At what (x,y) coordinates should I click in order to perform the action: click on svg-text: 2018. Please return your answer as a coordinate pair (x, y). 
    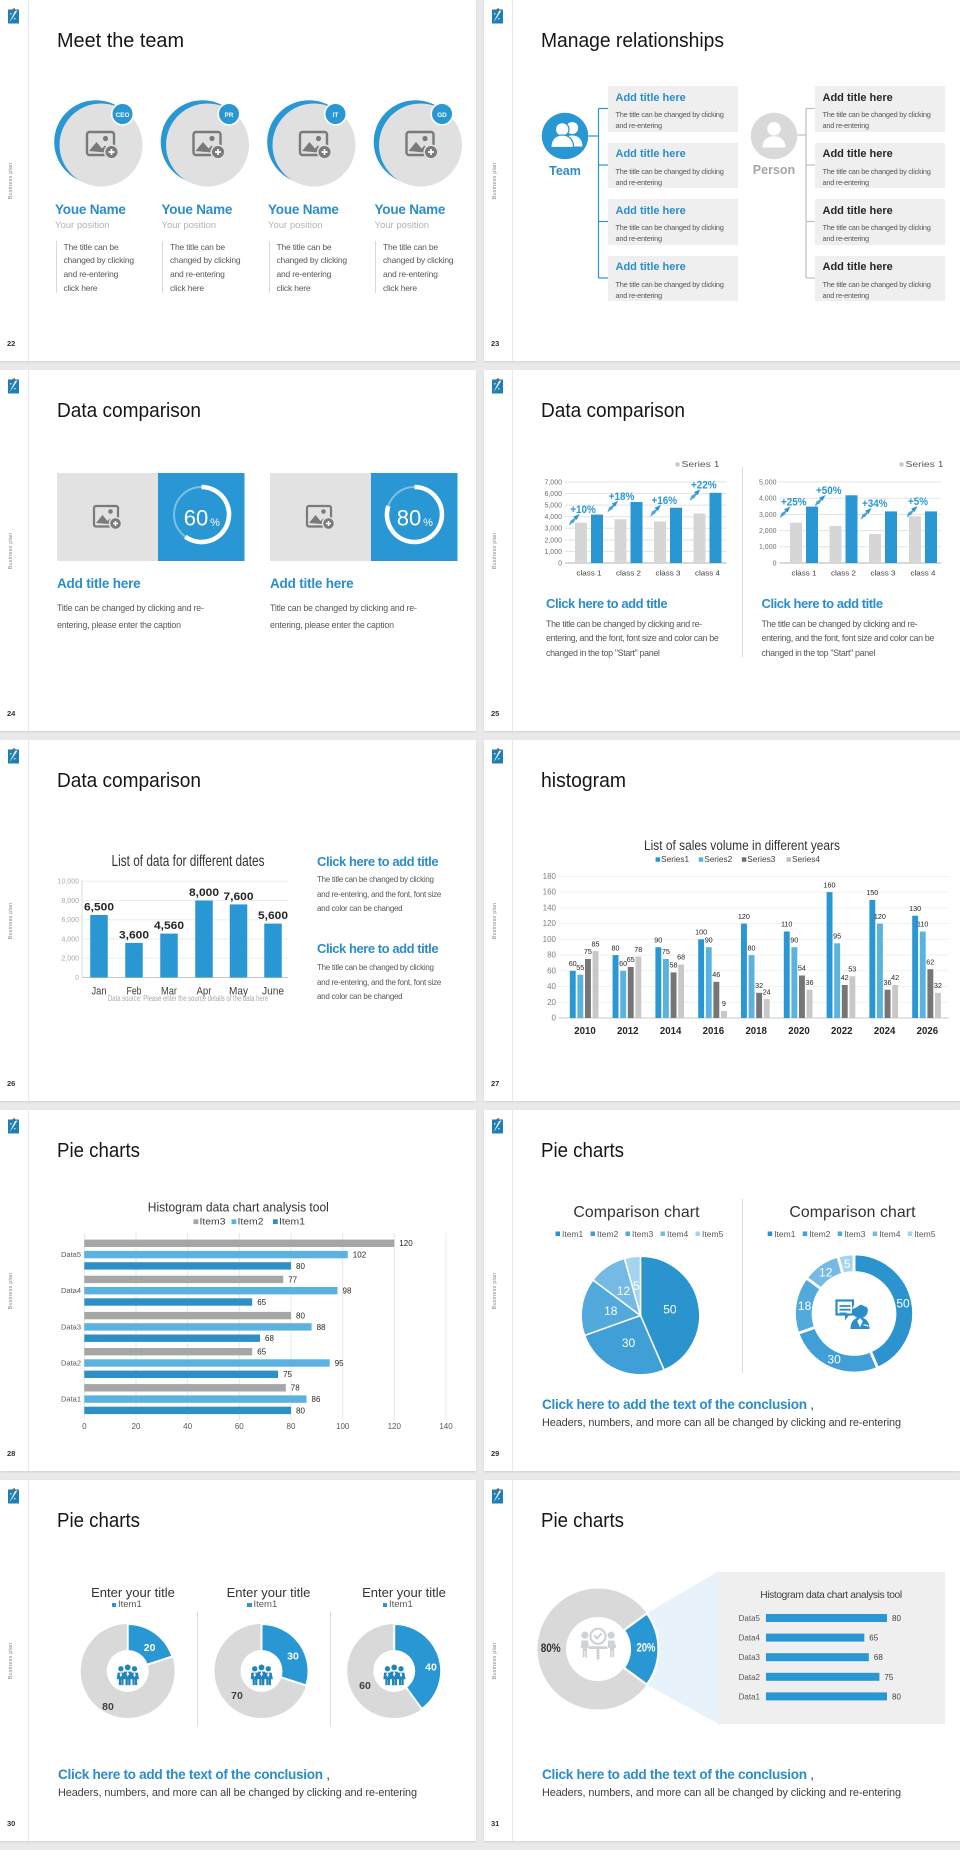
    Looking at the image, I should click on (756, 1031).